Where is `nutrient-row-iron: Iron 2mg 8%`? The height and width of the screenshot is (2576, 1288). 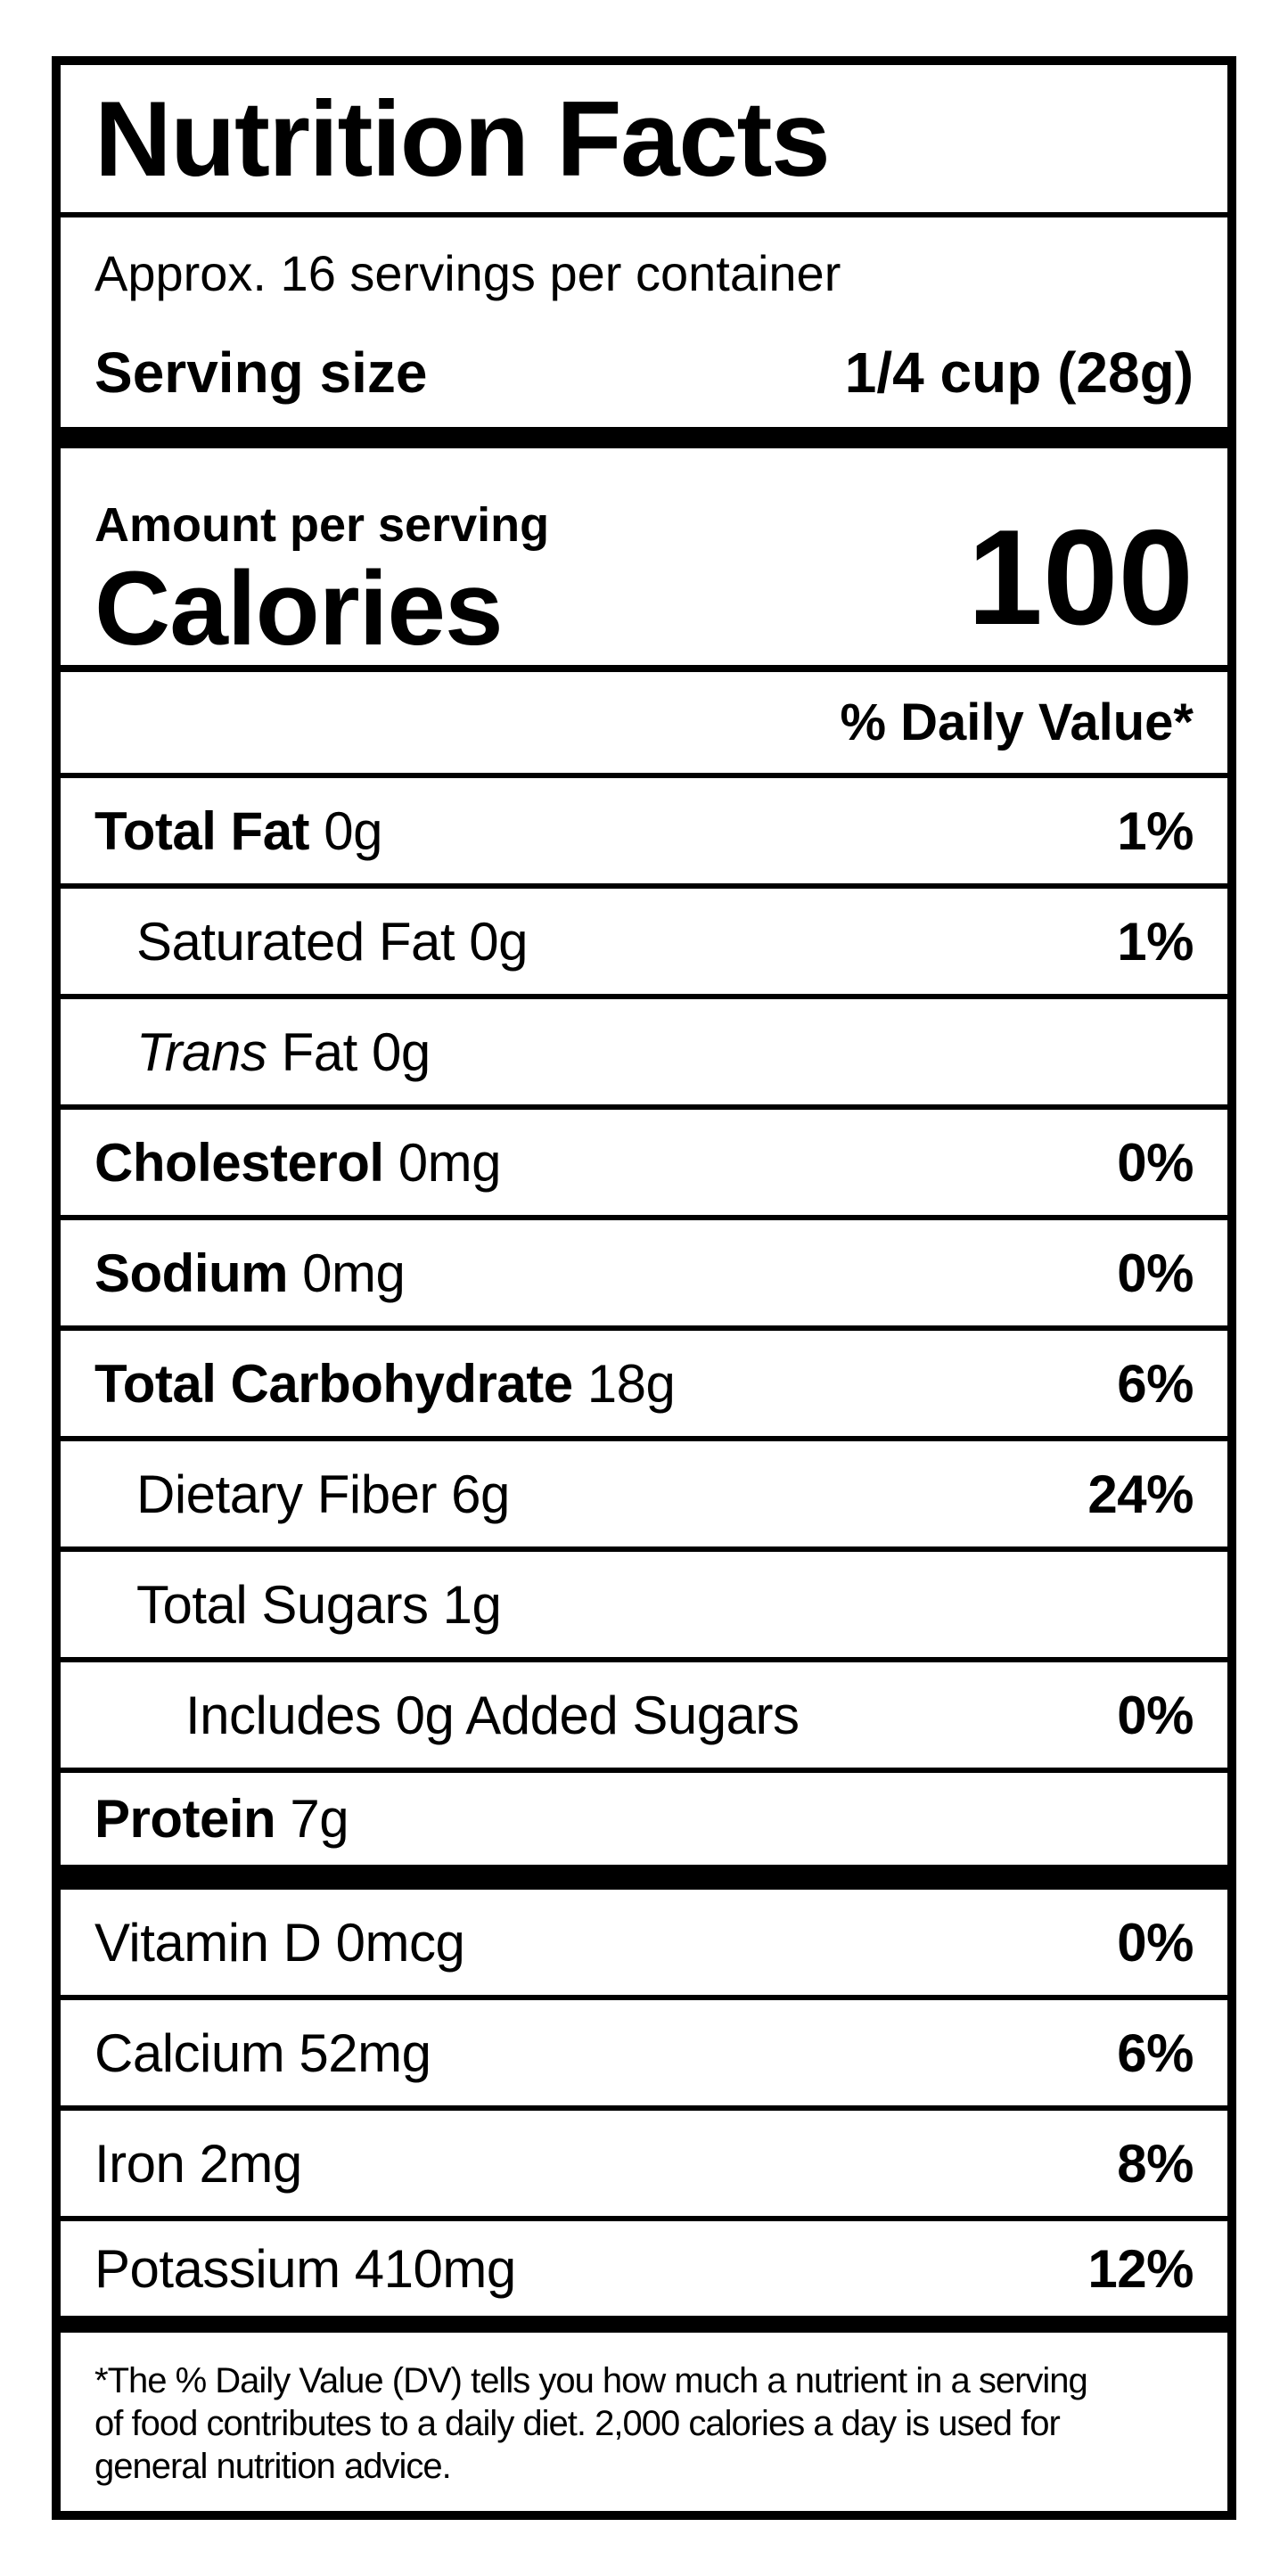 nutrient-row-iron: Iron 2mg 8% is located at coordinates (644, 2166).